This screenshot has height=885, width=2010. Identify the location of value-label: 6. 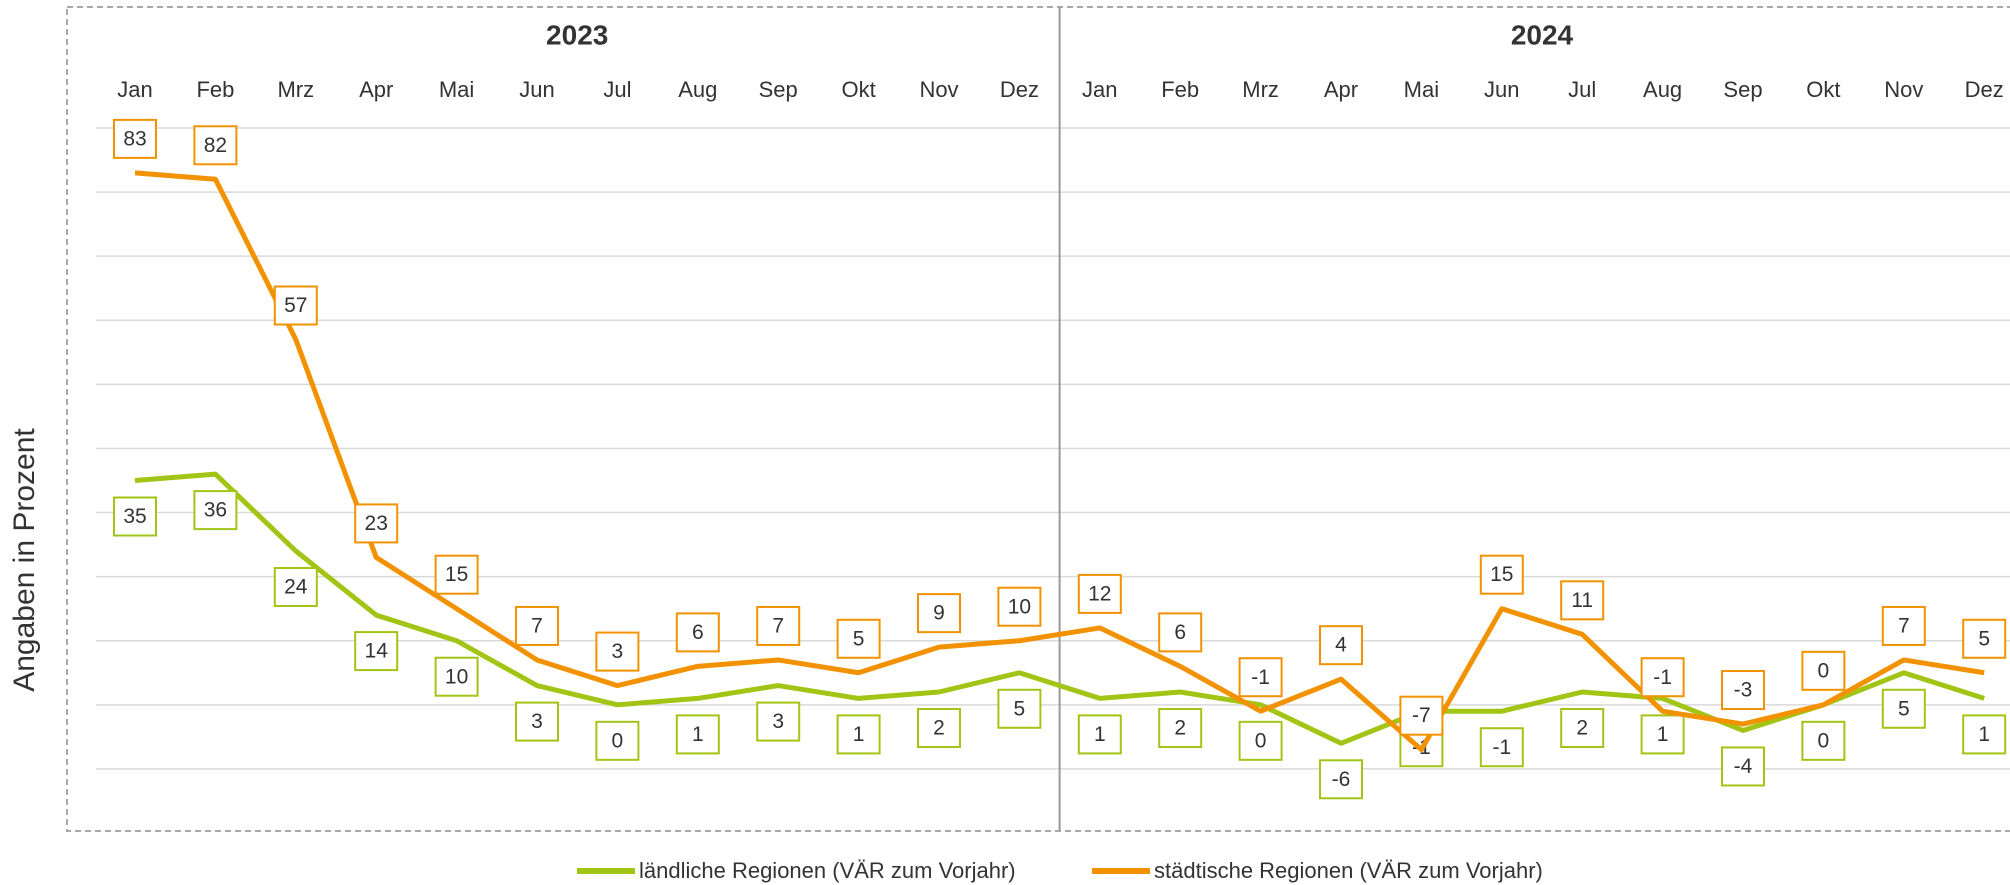
(1180, 632).